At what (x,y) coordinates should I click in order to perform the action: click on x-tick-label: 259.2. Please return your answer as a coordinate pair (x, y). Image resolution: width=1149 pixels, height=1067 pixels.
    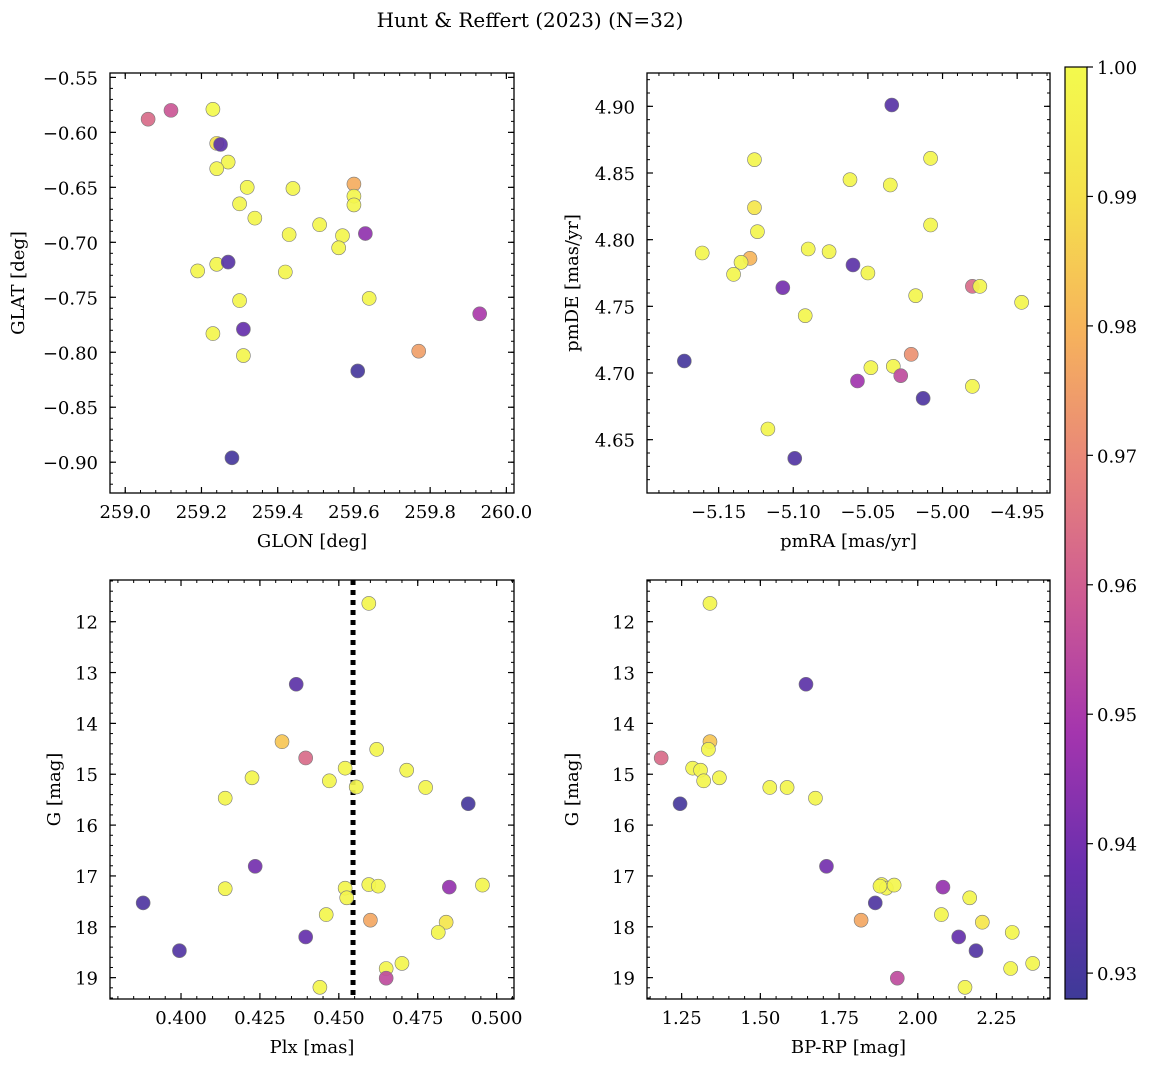
    Looking at the image, I should click on (202, 512).